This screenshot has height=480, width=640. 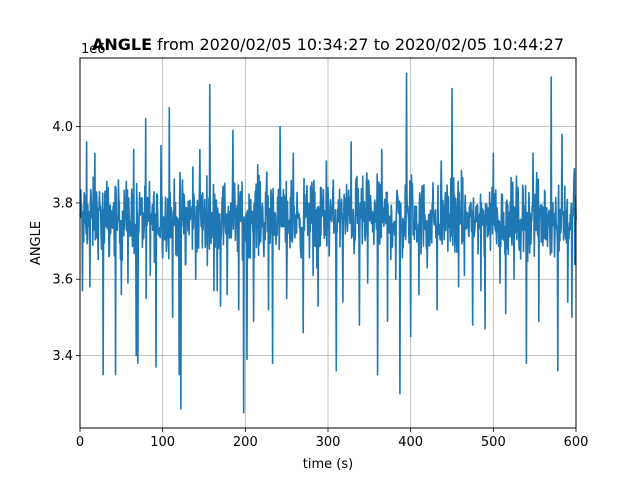 What do you see at coordinates (493, 442) in the screenshot?
I see `x-tick-label: 500` at bounding box center [493, 442].